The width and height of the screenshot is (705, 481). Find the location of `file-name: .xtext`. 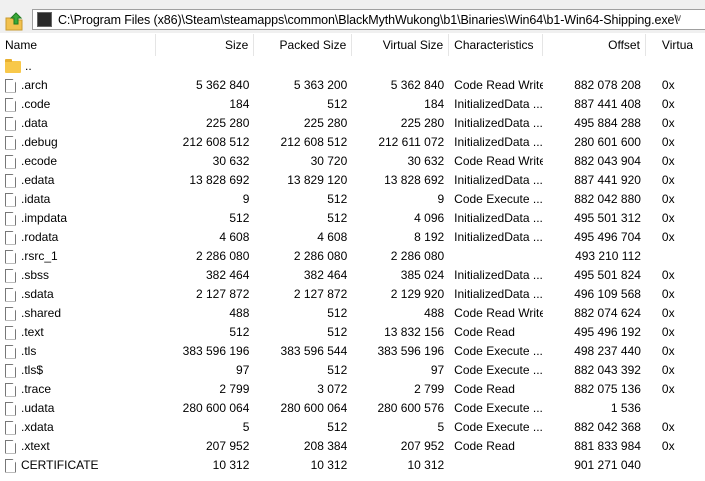

file-name: .xtext is located at coordinates (35, 446).